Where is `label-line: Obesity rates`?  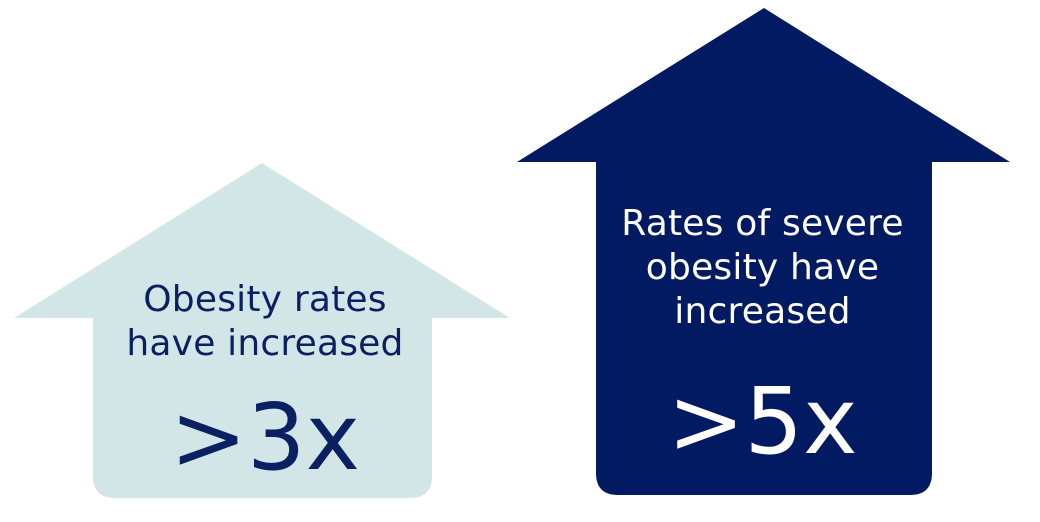 label-line: Obesity rates is located at coordinates (265, 299).